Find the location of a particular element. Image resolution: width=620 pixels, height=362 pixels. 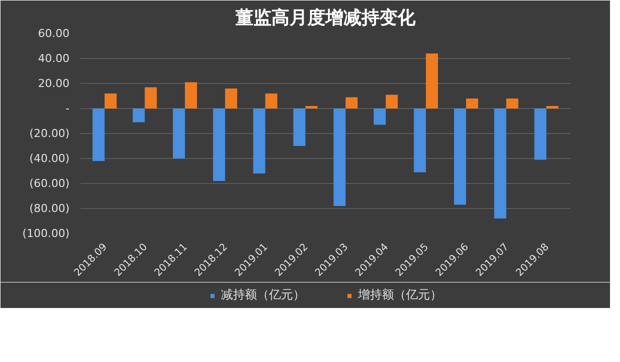

y-tick-label: (80.00) is located at coordinates (49, 208).